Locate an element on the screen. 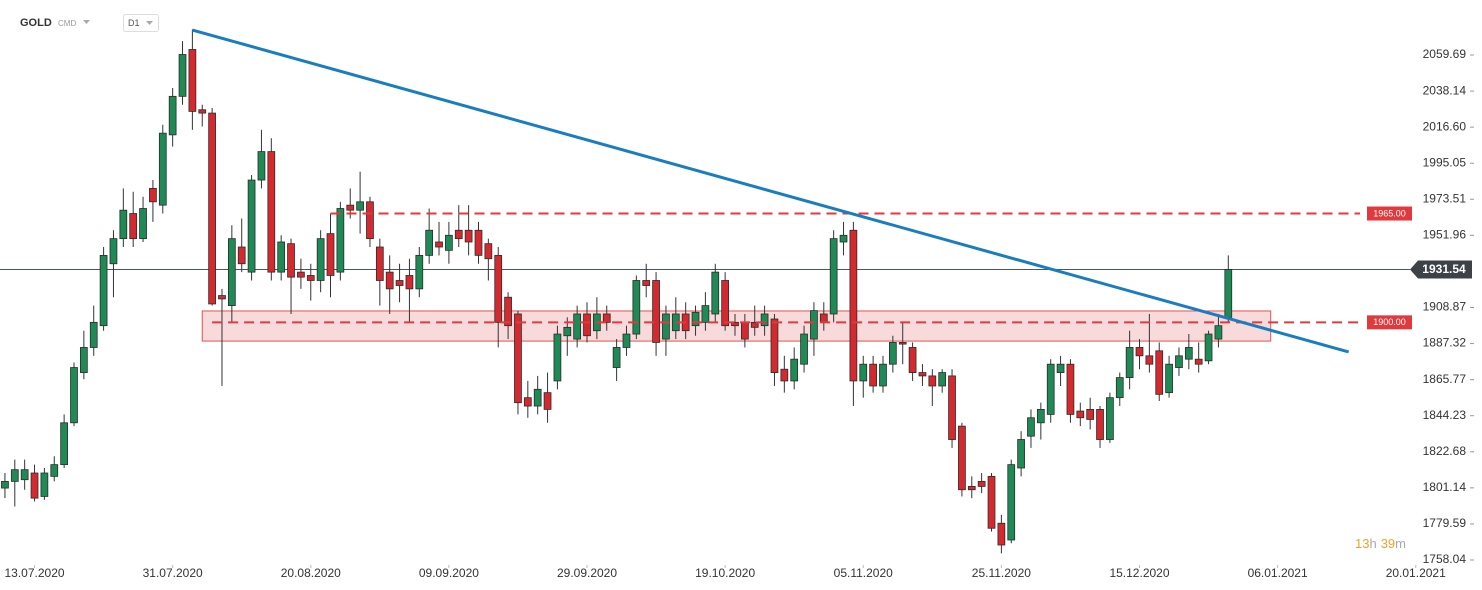  x-tick-label: 19.10.2020 is located at coordinates (725, 573).